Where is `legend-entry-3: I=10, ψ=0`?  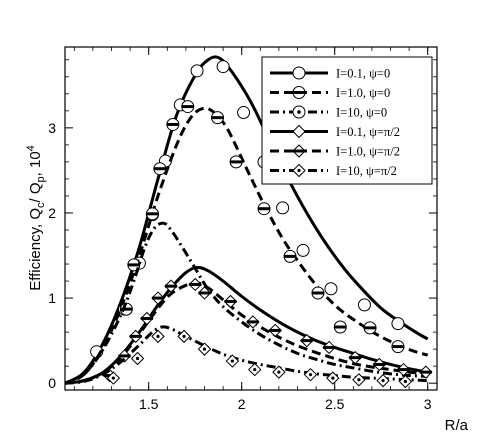 legend-entry-3: I=10, ψ=0 is located at coordinates (328, 112).